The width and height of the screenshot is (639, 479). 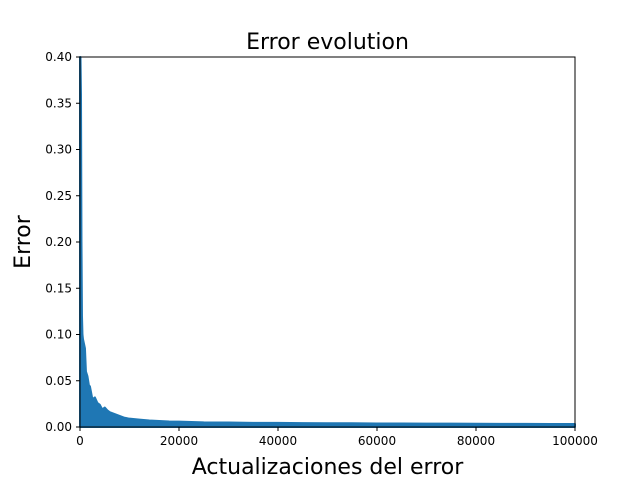 I want to click on x-tick-label: 40000, so click(x=278, y=441).